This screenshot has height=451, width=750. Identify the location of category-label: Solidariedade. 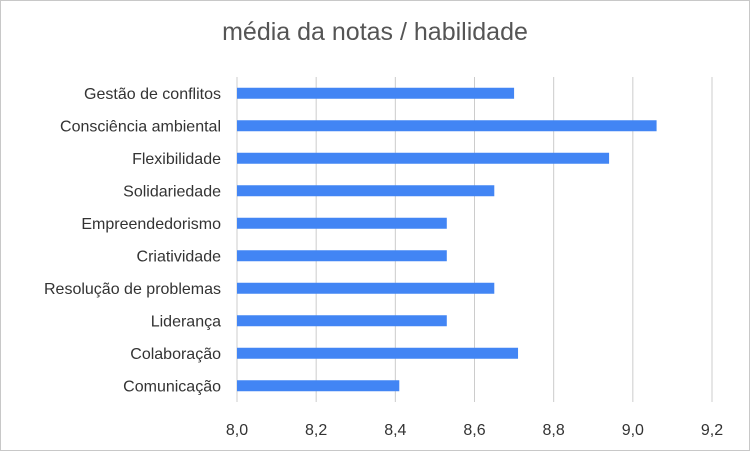
(172, 191).